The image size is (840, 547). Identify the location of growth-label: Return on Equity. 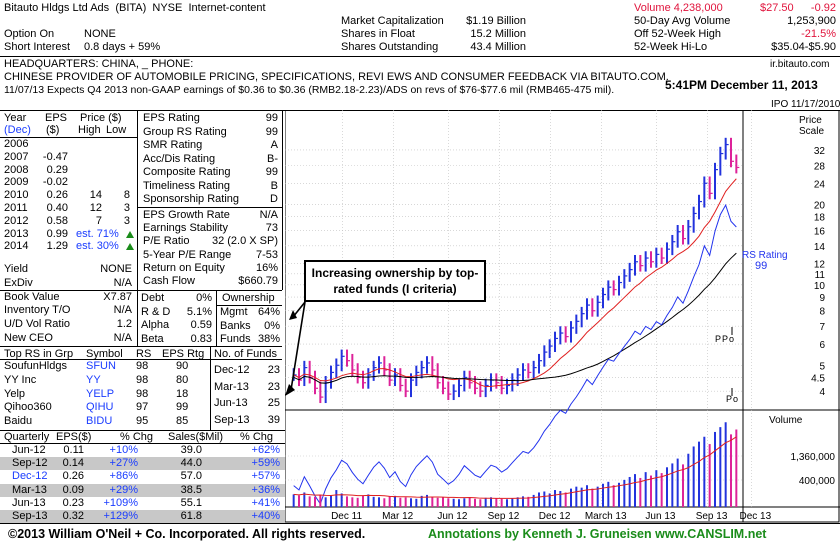
(184, 267).